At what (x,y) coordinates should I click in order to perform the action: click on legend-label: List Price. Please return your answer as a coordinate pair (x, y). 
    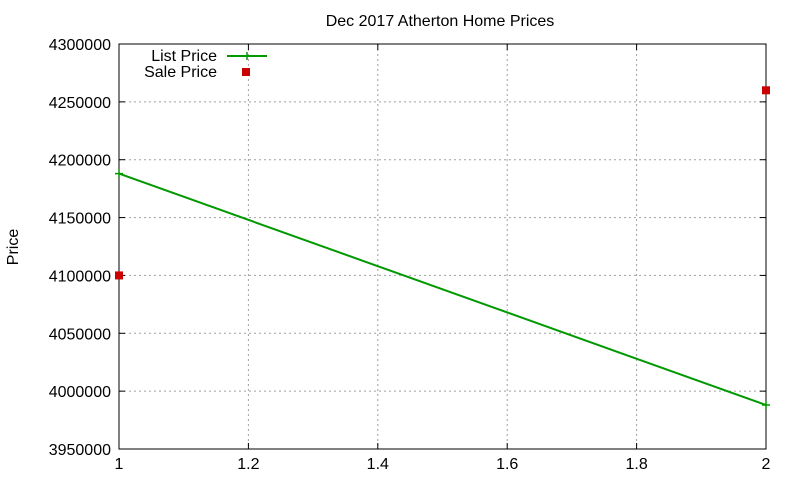
    Looking at the image, I should click on (184, 56).